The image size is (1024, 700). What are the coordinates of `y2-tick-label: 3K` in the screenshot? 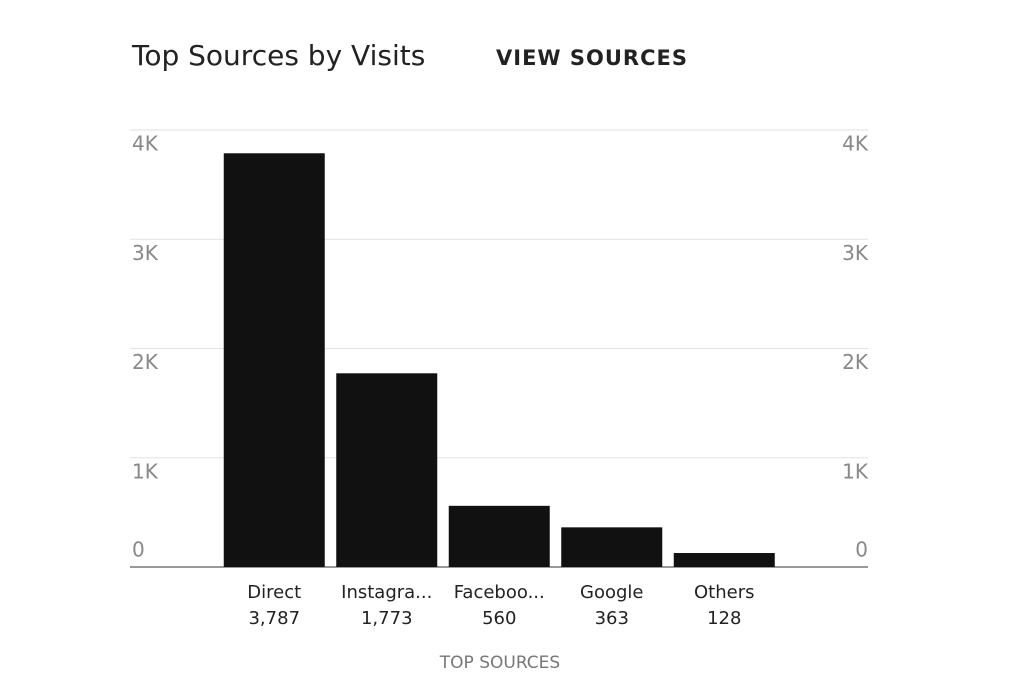 It's located at (855, 253).